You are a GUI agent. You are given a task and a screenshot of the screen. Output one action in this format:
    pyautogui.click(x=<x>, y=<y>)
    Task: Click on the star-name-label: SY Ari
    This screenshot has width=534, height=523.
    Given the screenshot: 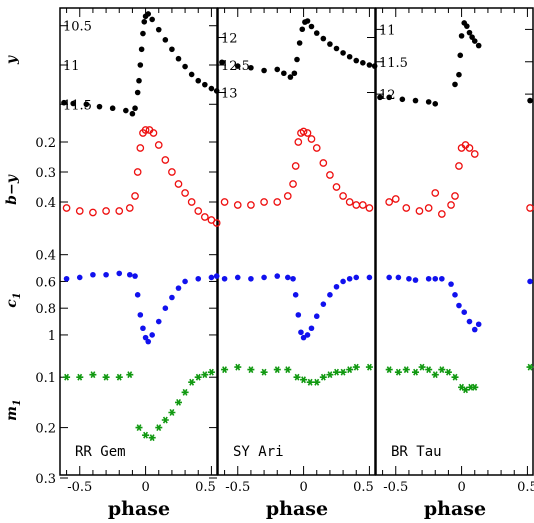 What is the action you would take?
    pyautogui.click(x=258, y=452)
    